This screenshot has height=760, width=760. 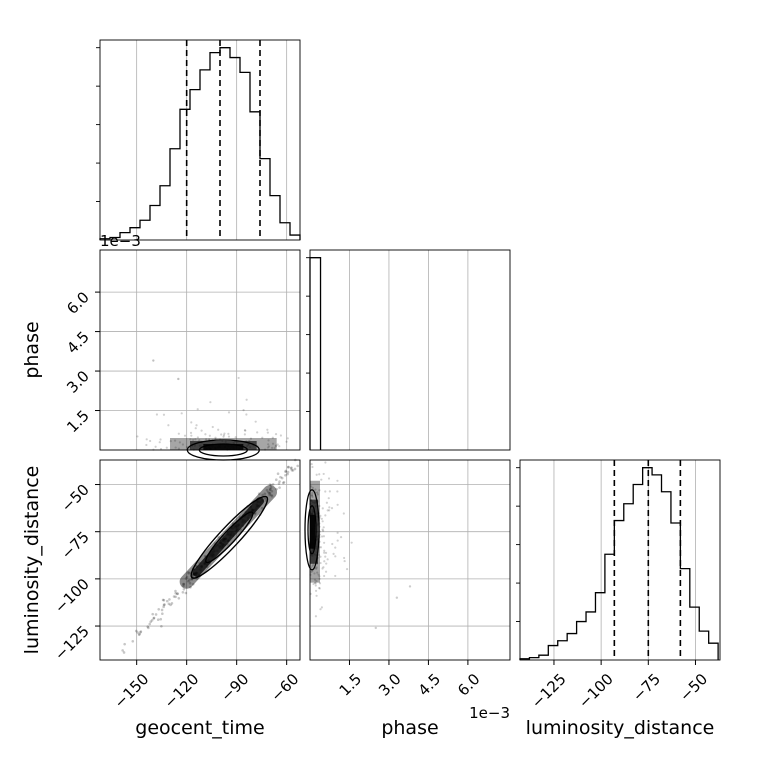 What do you see at coordinates (32, 349) in the screenshot?
I see `y-axis-label-phase: phase` at bounding box center [32, 349].